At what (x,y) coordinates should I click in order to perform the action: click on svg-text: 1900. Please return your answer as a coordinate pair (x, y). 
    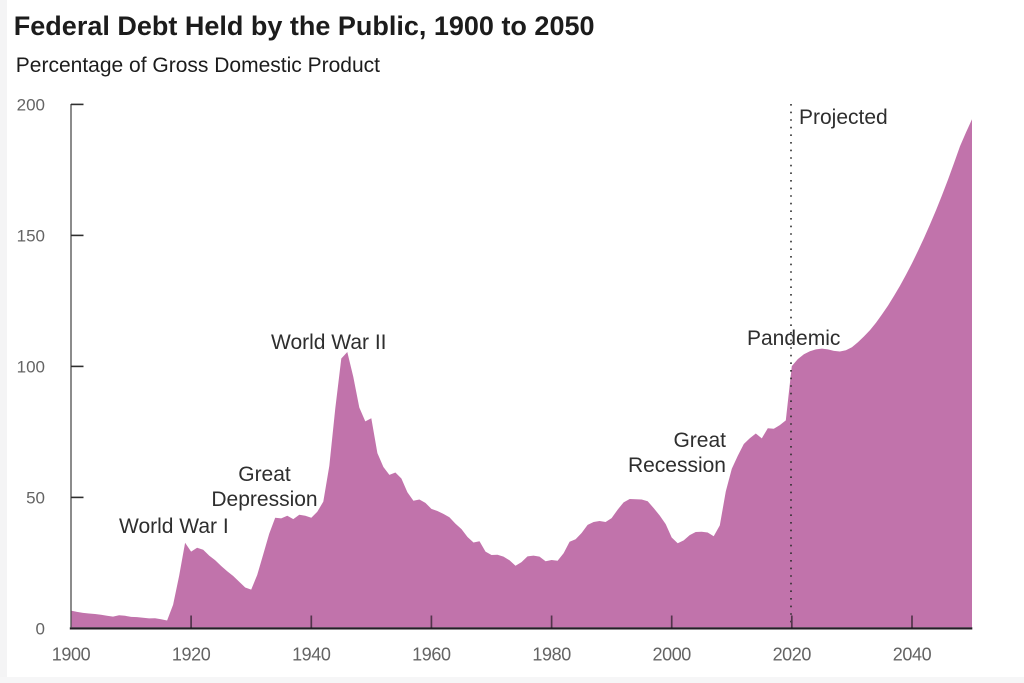
    Looking at the image, I should click on (71, 655).